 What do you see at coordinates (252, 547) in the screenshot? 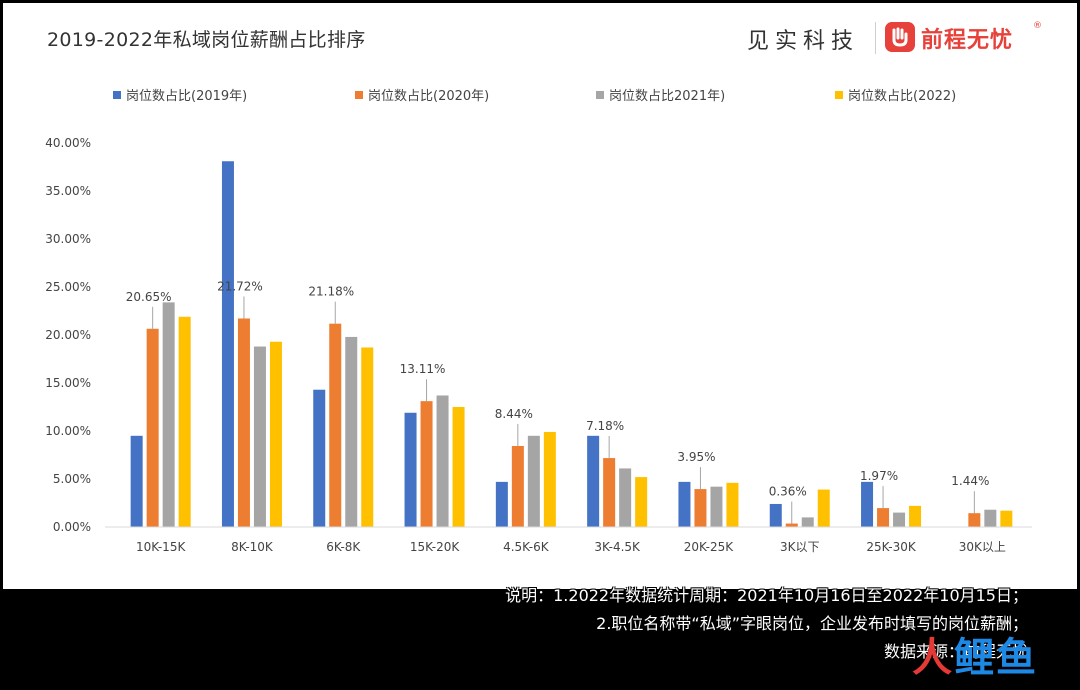
I see `x-tick-label: 8K-10K` at bounding box center [252, 547].